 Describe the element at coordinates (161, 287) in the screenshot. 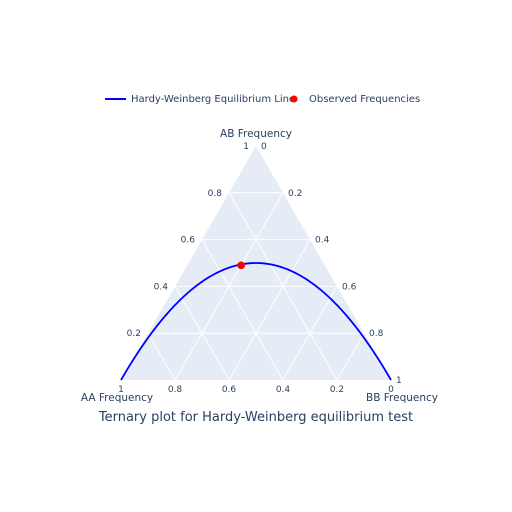

I see `tick-label-ab: 0.4` at that location.